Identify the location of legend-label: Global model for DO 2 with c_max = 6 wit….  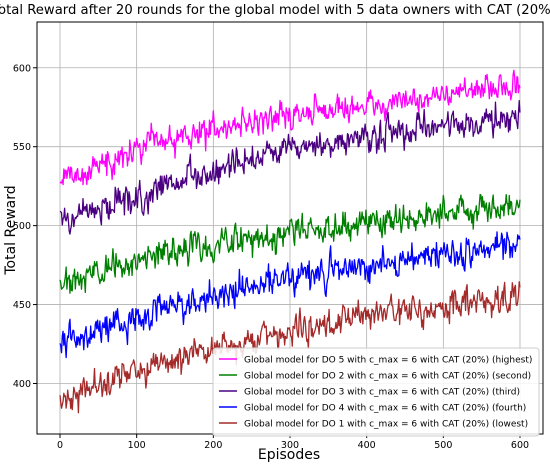
(387, 376).